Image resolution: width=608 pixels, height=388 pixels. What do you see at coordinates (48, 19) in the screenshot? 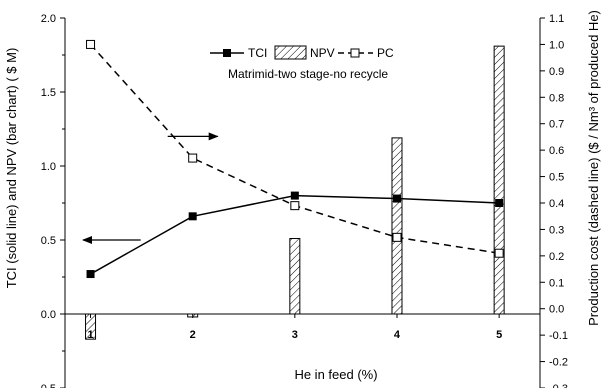
I see `left-tick-label-2.0: 2.0` at bounding box center [48, 19].